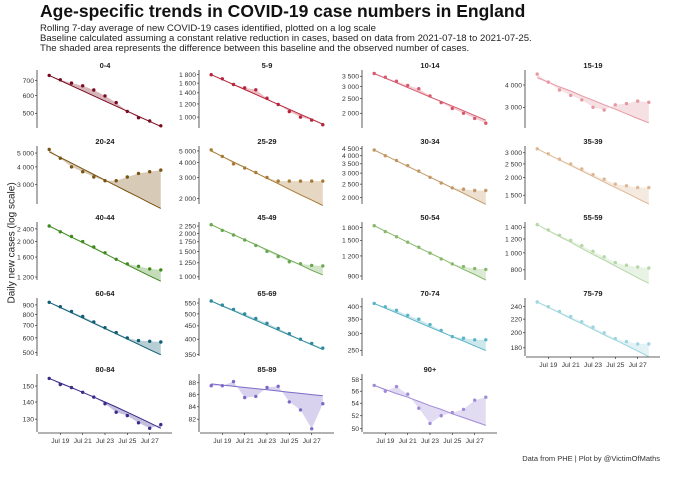 Image resolution: width=680 pixels, height=477 pixels. I want to click on y-tick-label: 400, so click(191, 340).